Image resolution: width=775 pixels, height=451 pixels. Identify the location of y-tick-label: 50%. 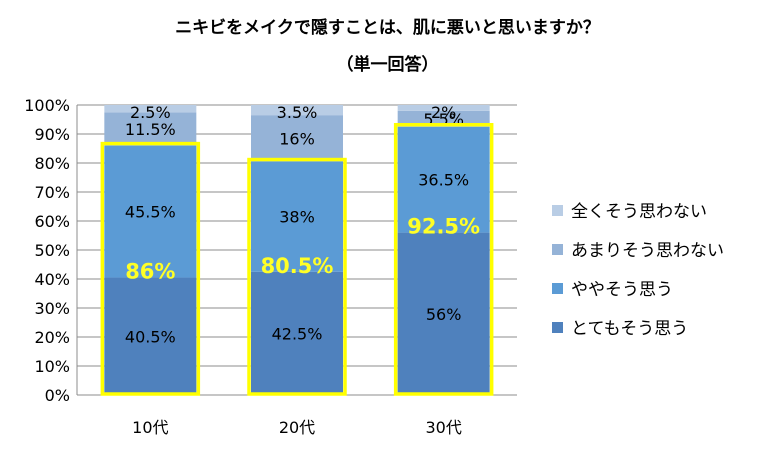
(52, 250).